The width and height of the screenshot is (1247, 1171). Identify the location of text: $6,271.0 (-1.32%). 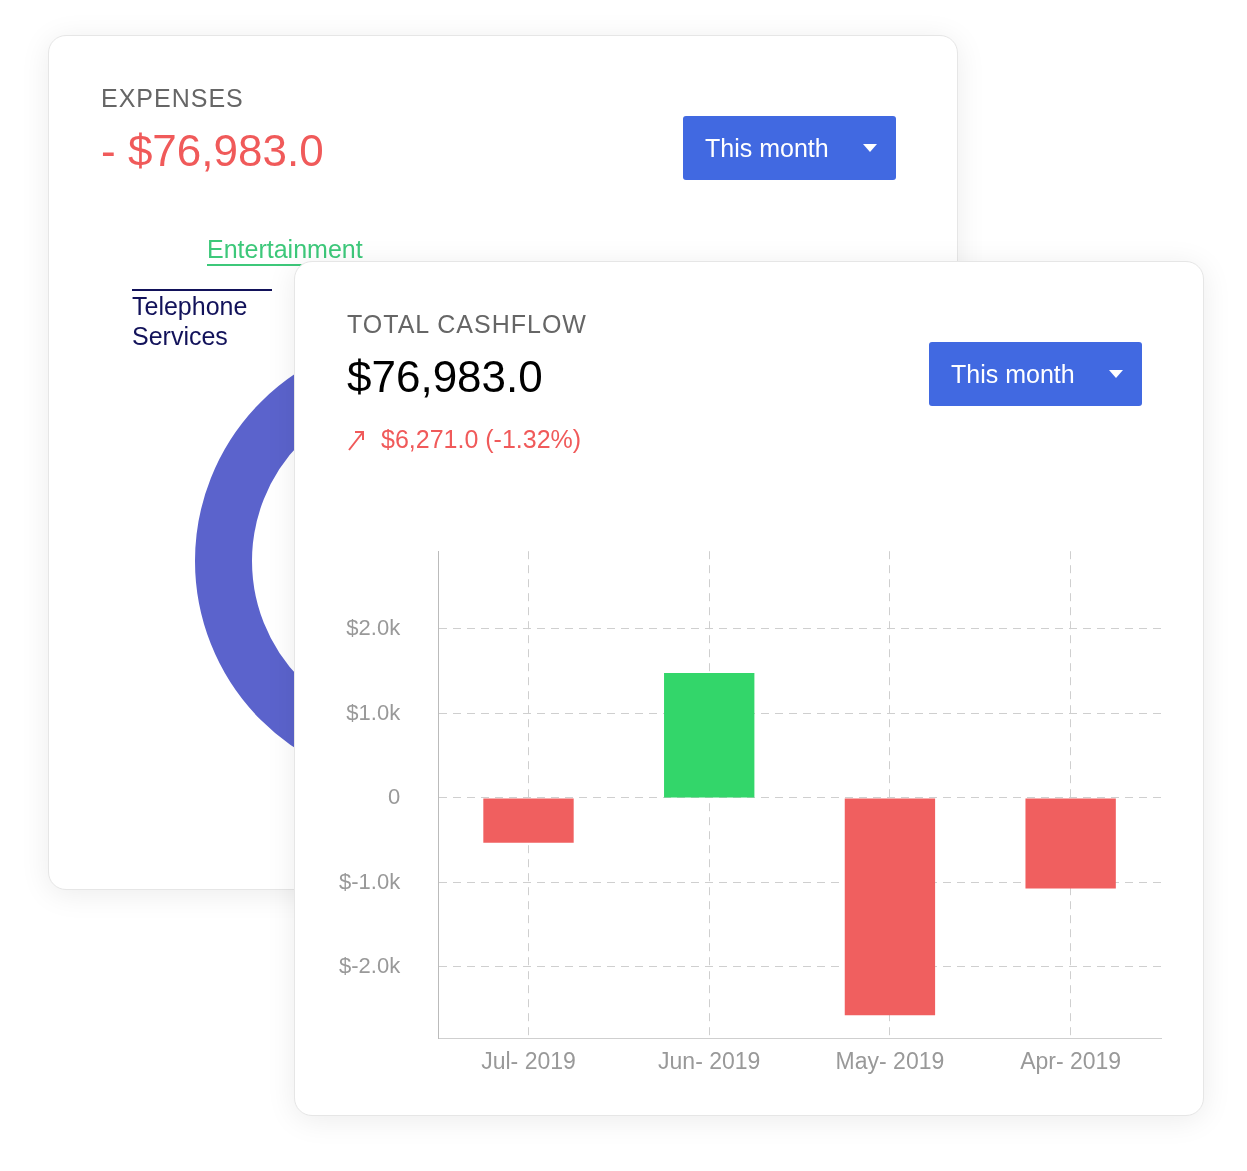
(481, 439).